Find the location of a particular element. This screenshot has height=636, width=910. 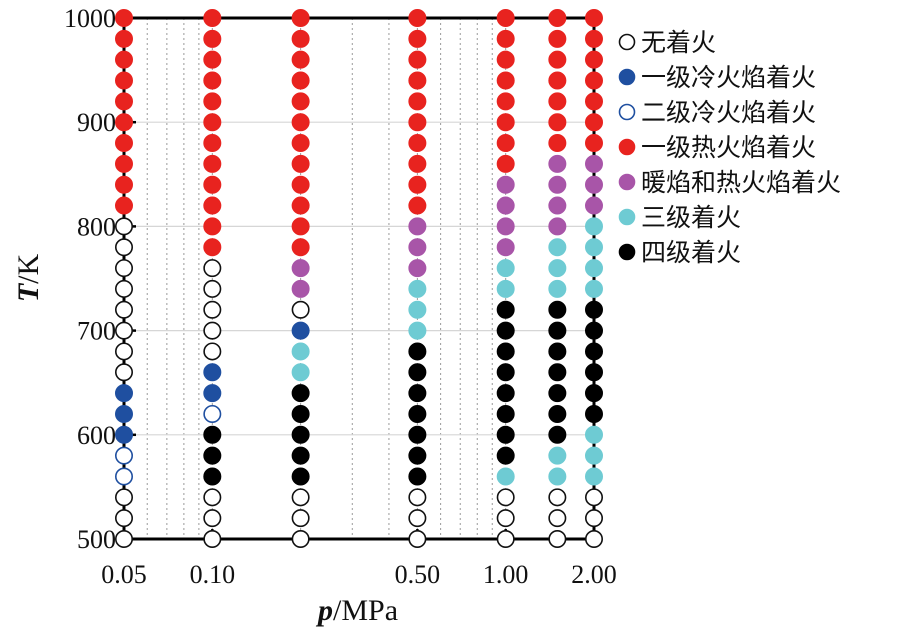

y-tick-label: 500 is located at coordinates (96, 539).